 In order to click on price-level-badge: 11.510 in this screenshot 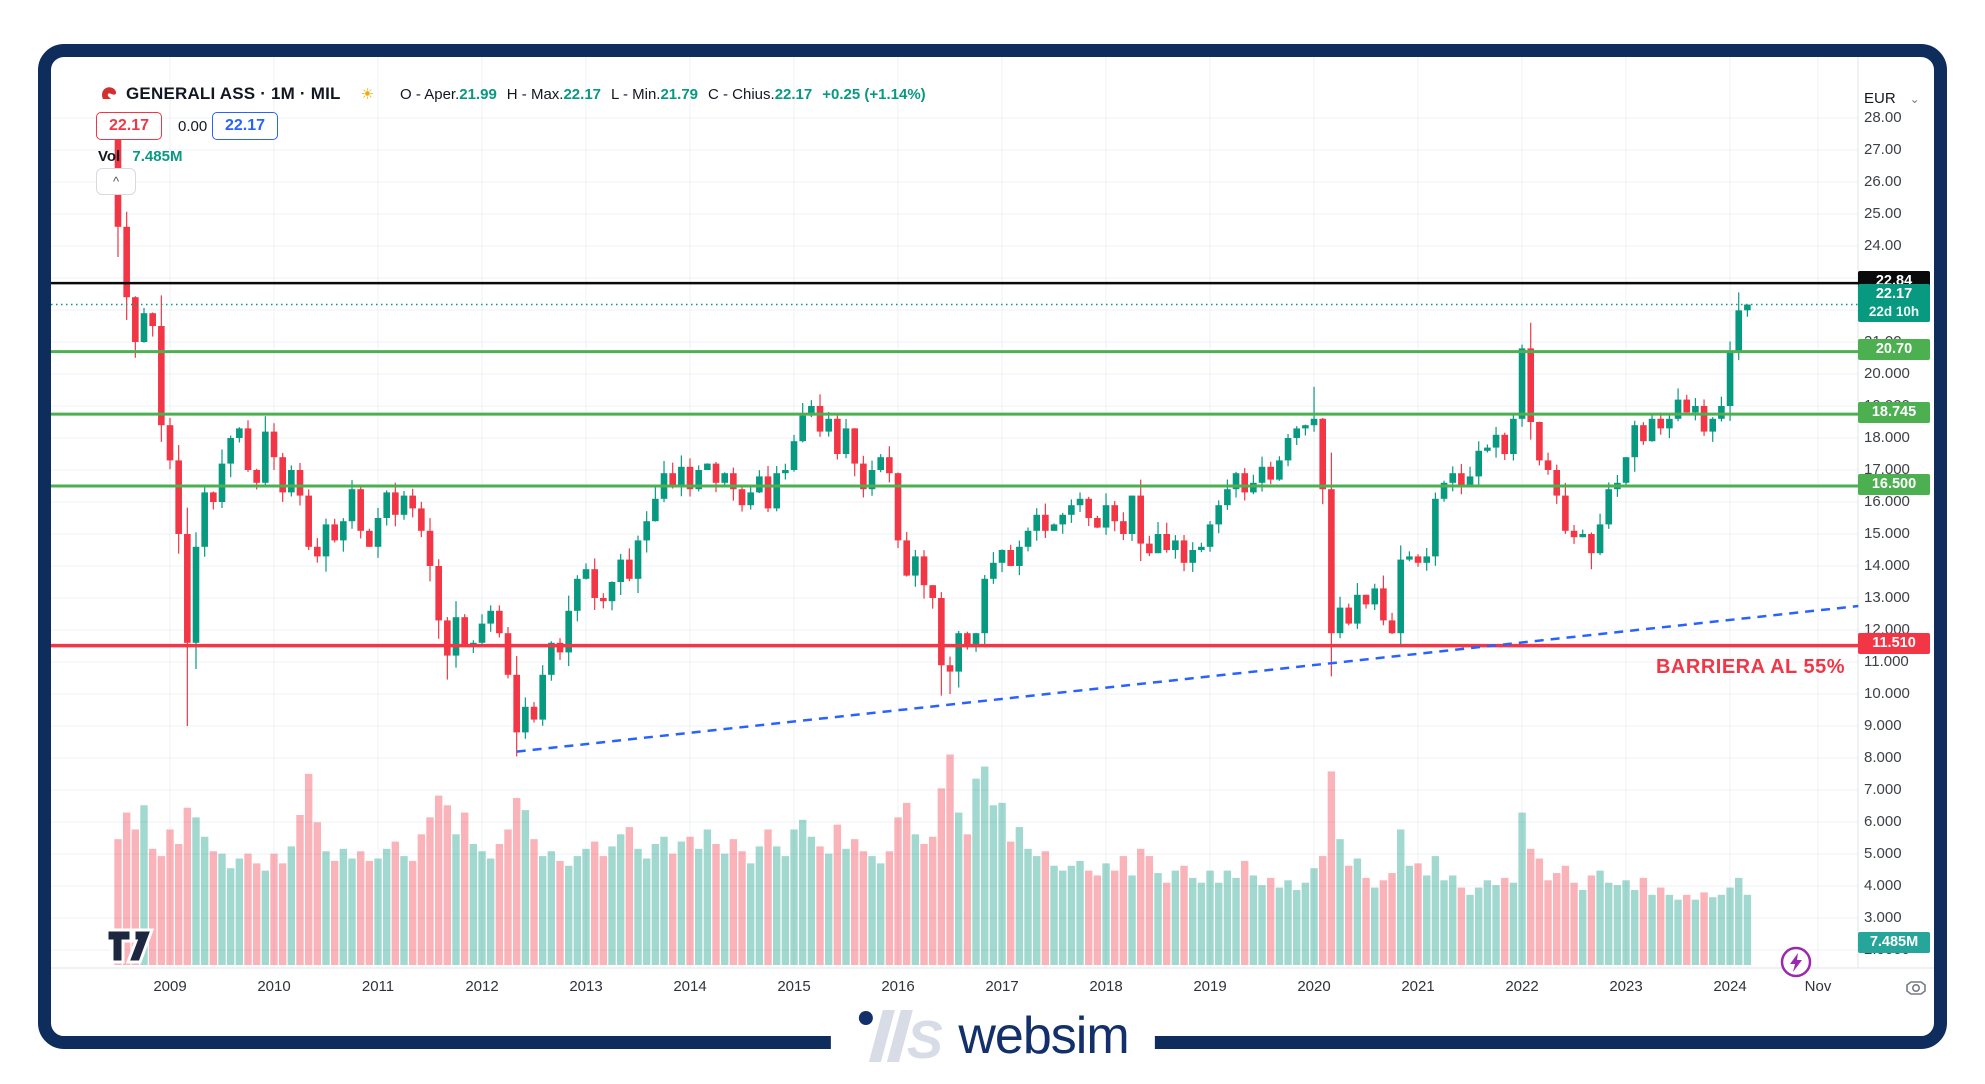, I will do `click(1894, 643)`.